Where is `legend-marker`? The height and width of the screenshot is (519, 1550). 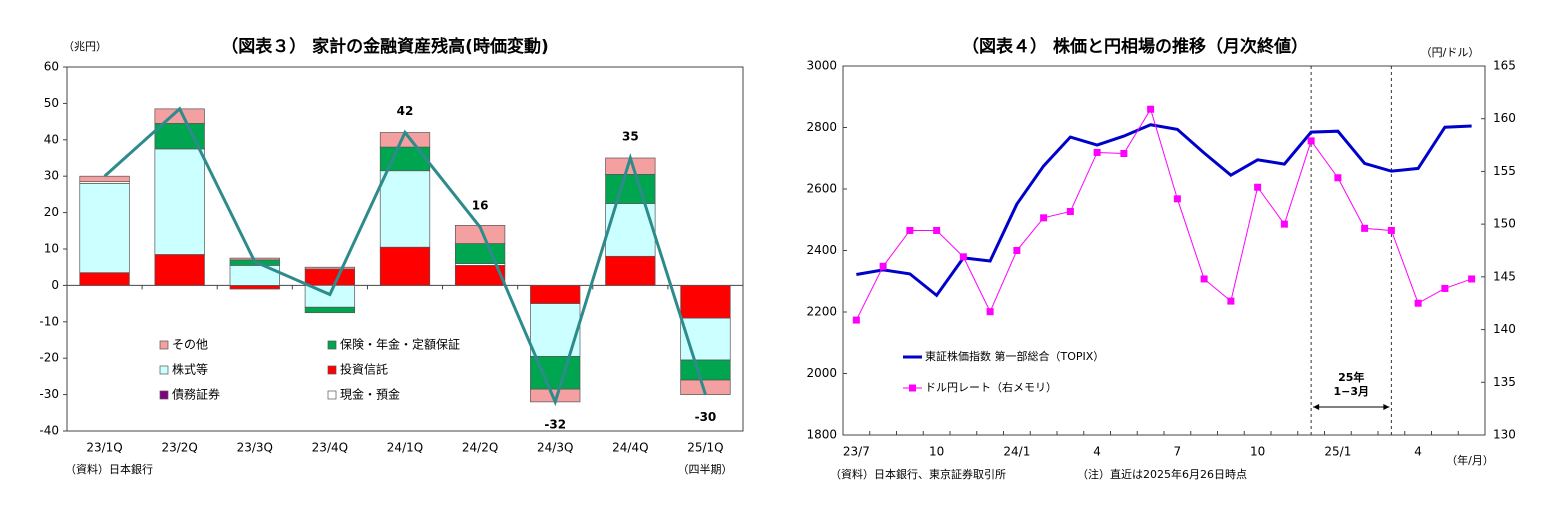
legend-marker is located at coordinates (912, 388).